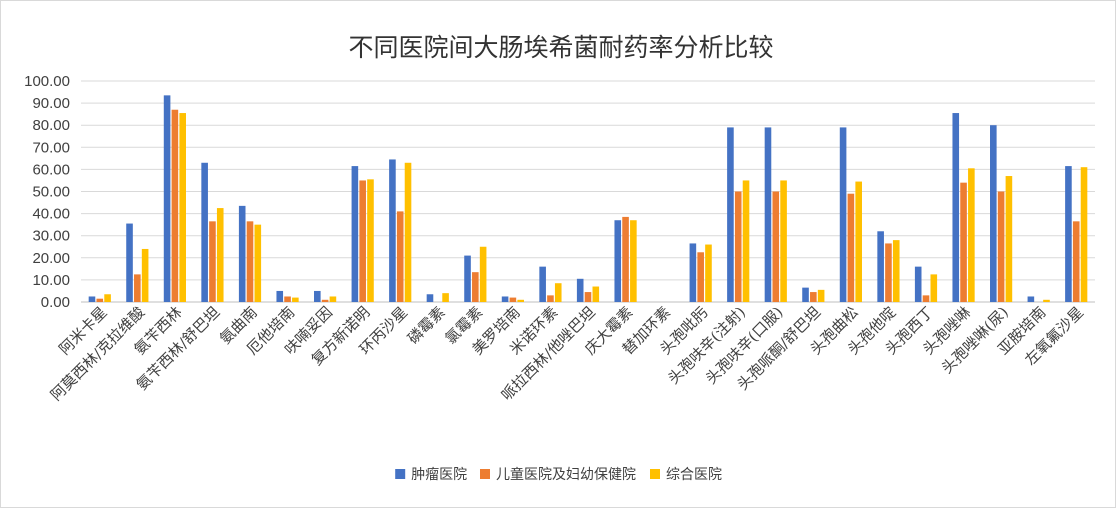  What do you see at coordinates (47, 81) in the screenshot?
I see `y-tick-label: 100.00` at bounding box center [47, 81].